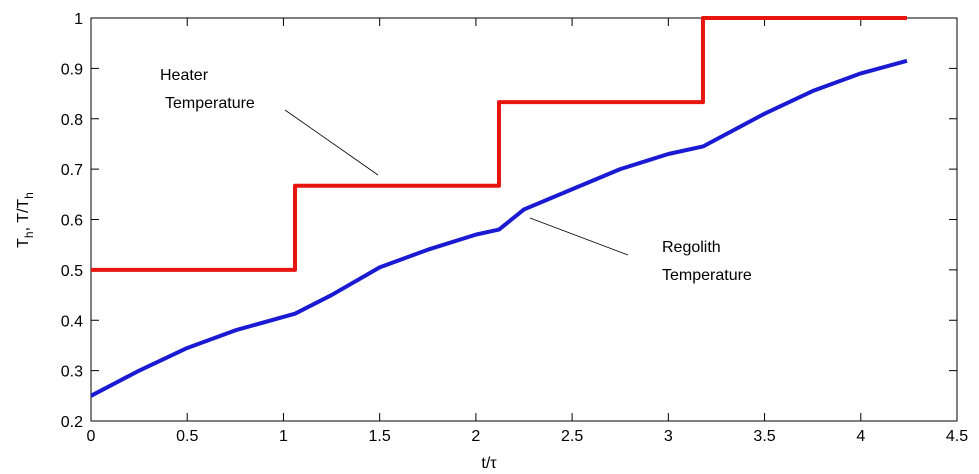 This screenshot has width=979, height=474. What do you see at coordinates (72, 271) in the screenshot?
I see `y-tick-label: 0.5` at bounding box center [72, 271].